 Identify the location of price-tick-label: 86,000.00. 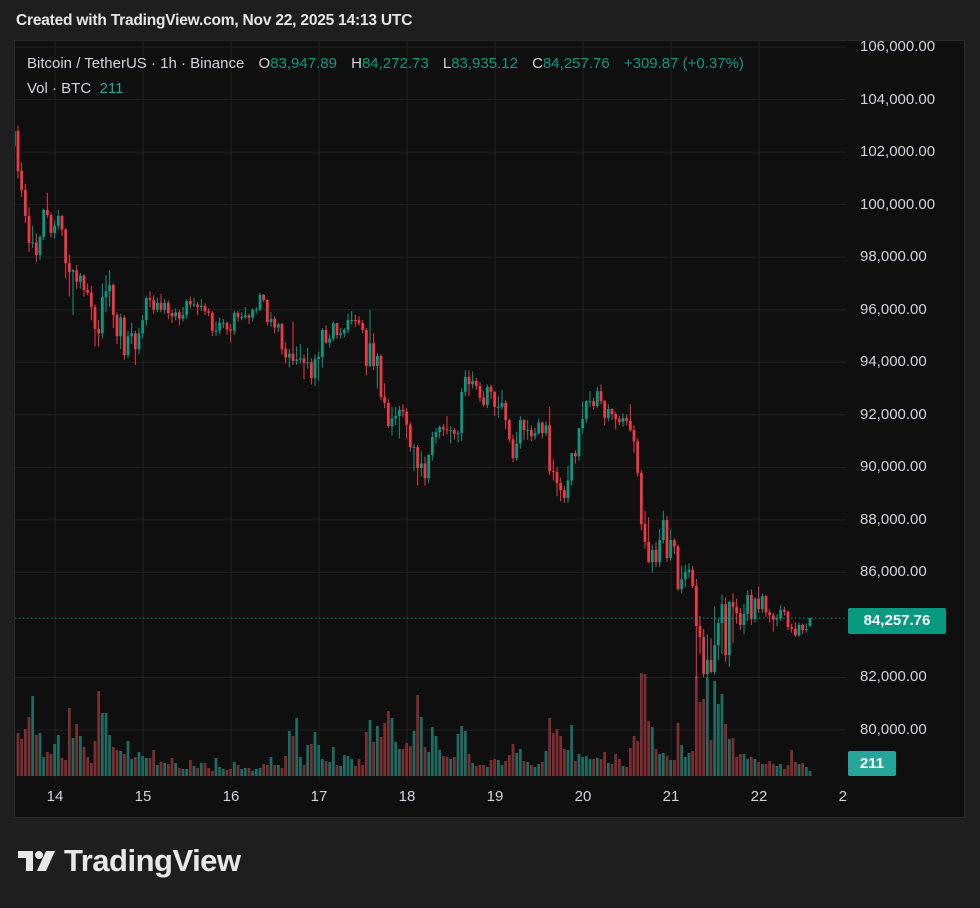
(893, 572).